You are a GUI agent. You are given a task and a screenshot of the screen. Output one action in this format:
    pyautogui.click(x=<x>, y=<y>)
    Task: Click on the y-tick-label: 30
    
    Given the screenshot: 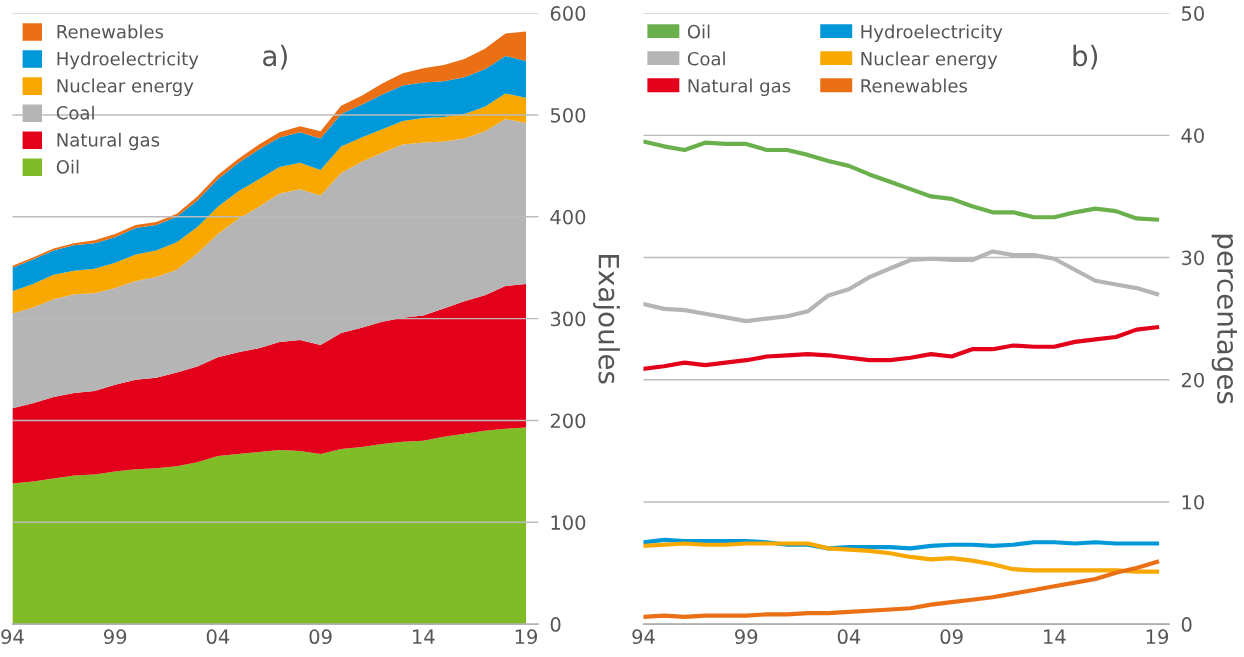 What is the action you would take?
    pyautogui.click(x=1192, y=258)
    